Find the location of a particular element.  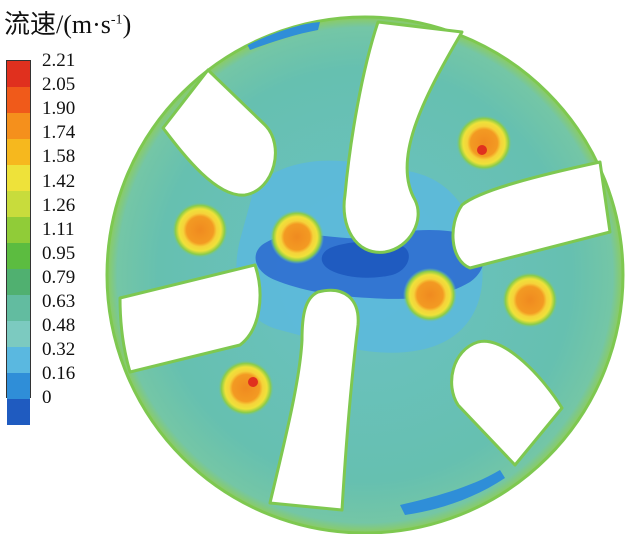

legend-title: 流速/(m·s-1) is located at coordinates (67, 22).